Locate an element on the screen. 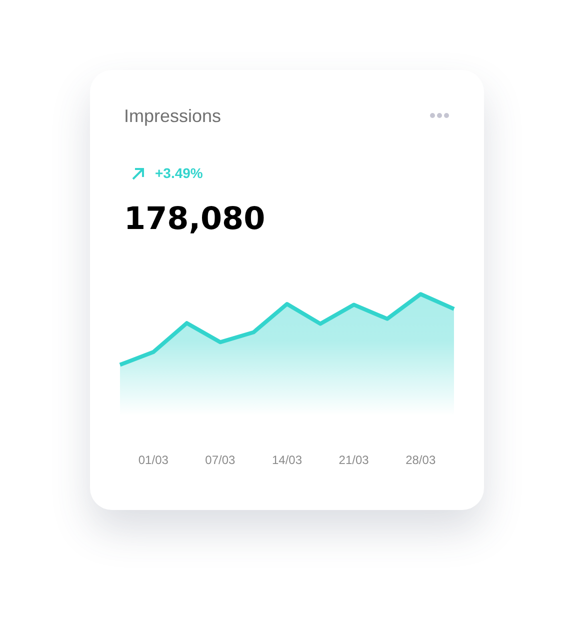  x-tick-label: 01/03 is located at coordinates (153, 460).